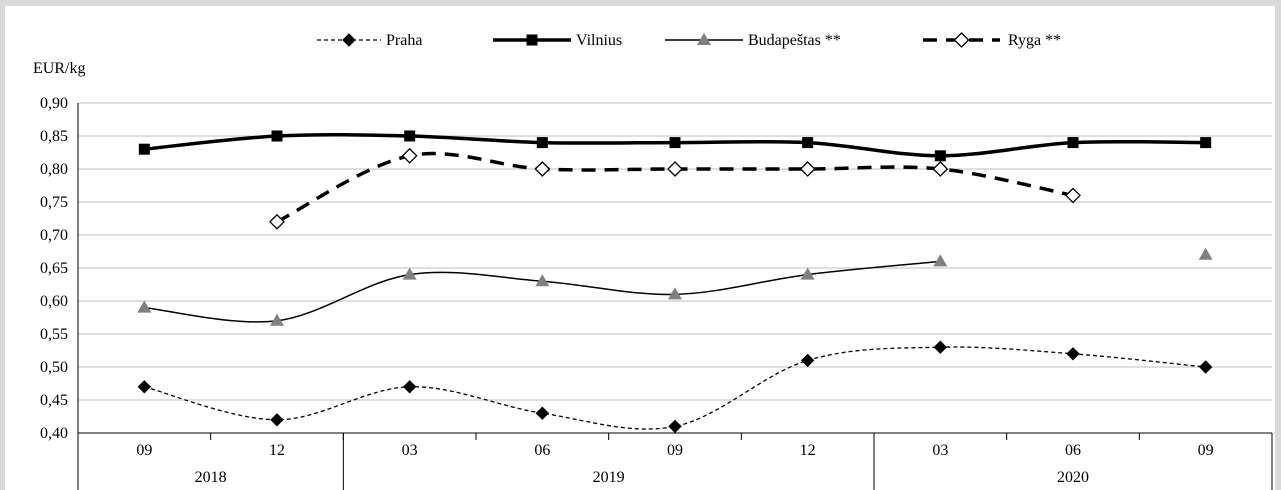 This screenshot has width=1281, height=490. What do you see at coordinates (599, 40) in the screenshot?
I see `legend-label: Vilnius` at bounding box center [599, 40].